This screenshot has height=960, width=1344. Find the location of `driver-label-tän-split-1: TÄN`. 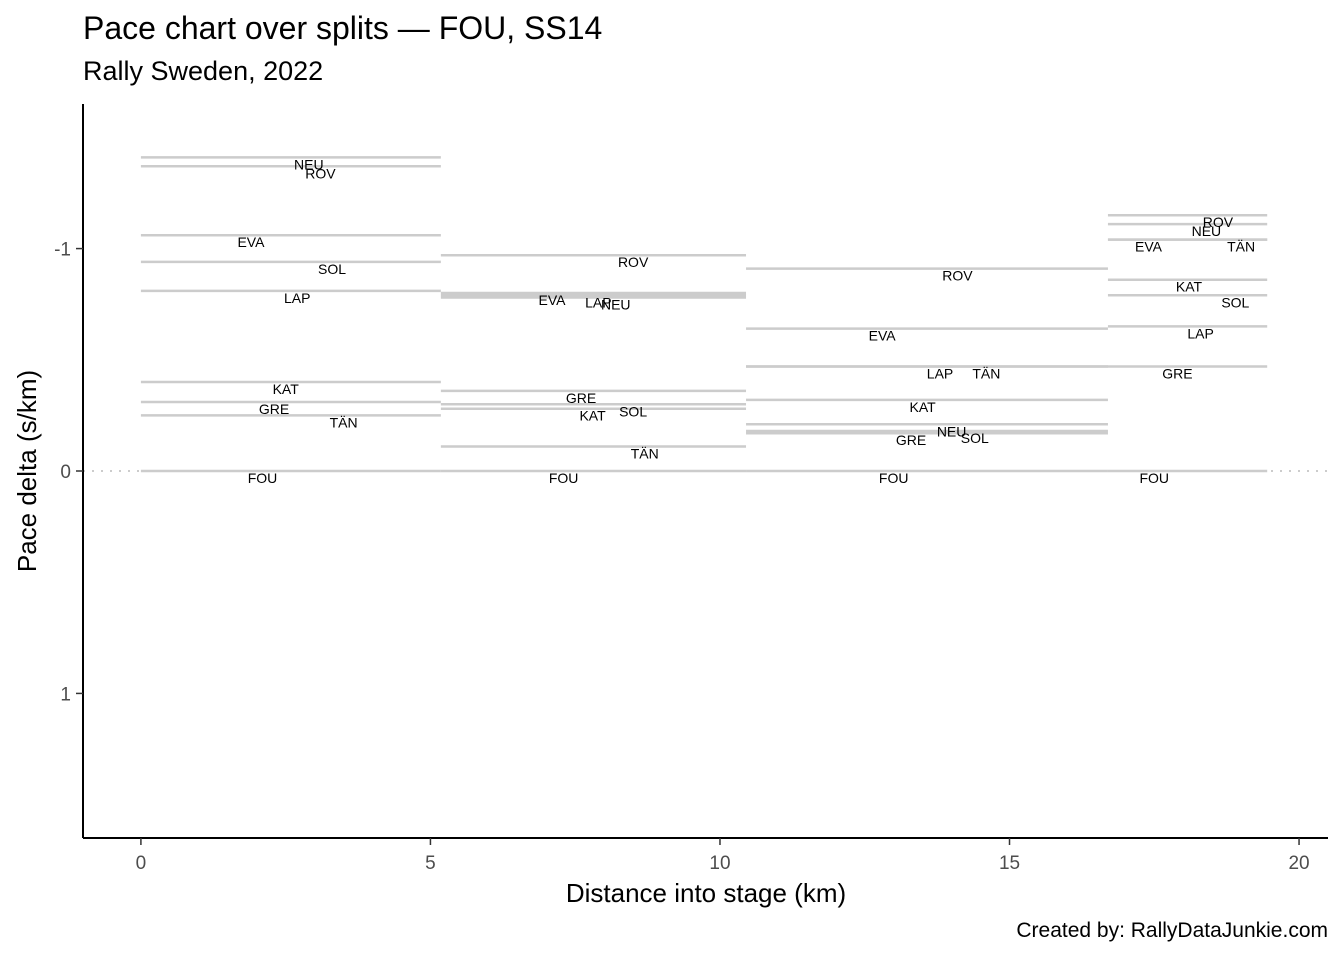

driver-label-tän-split-1: TÄN is located at coordinates (344, 422).